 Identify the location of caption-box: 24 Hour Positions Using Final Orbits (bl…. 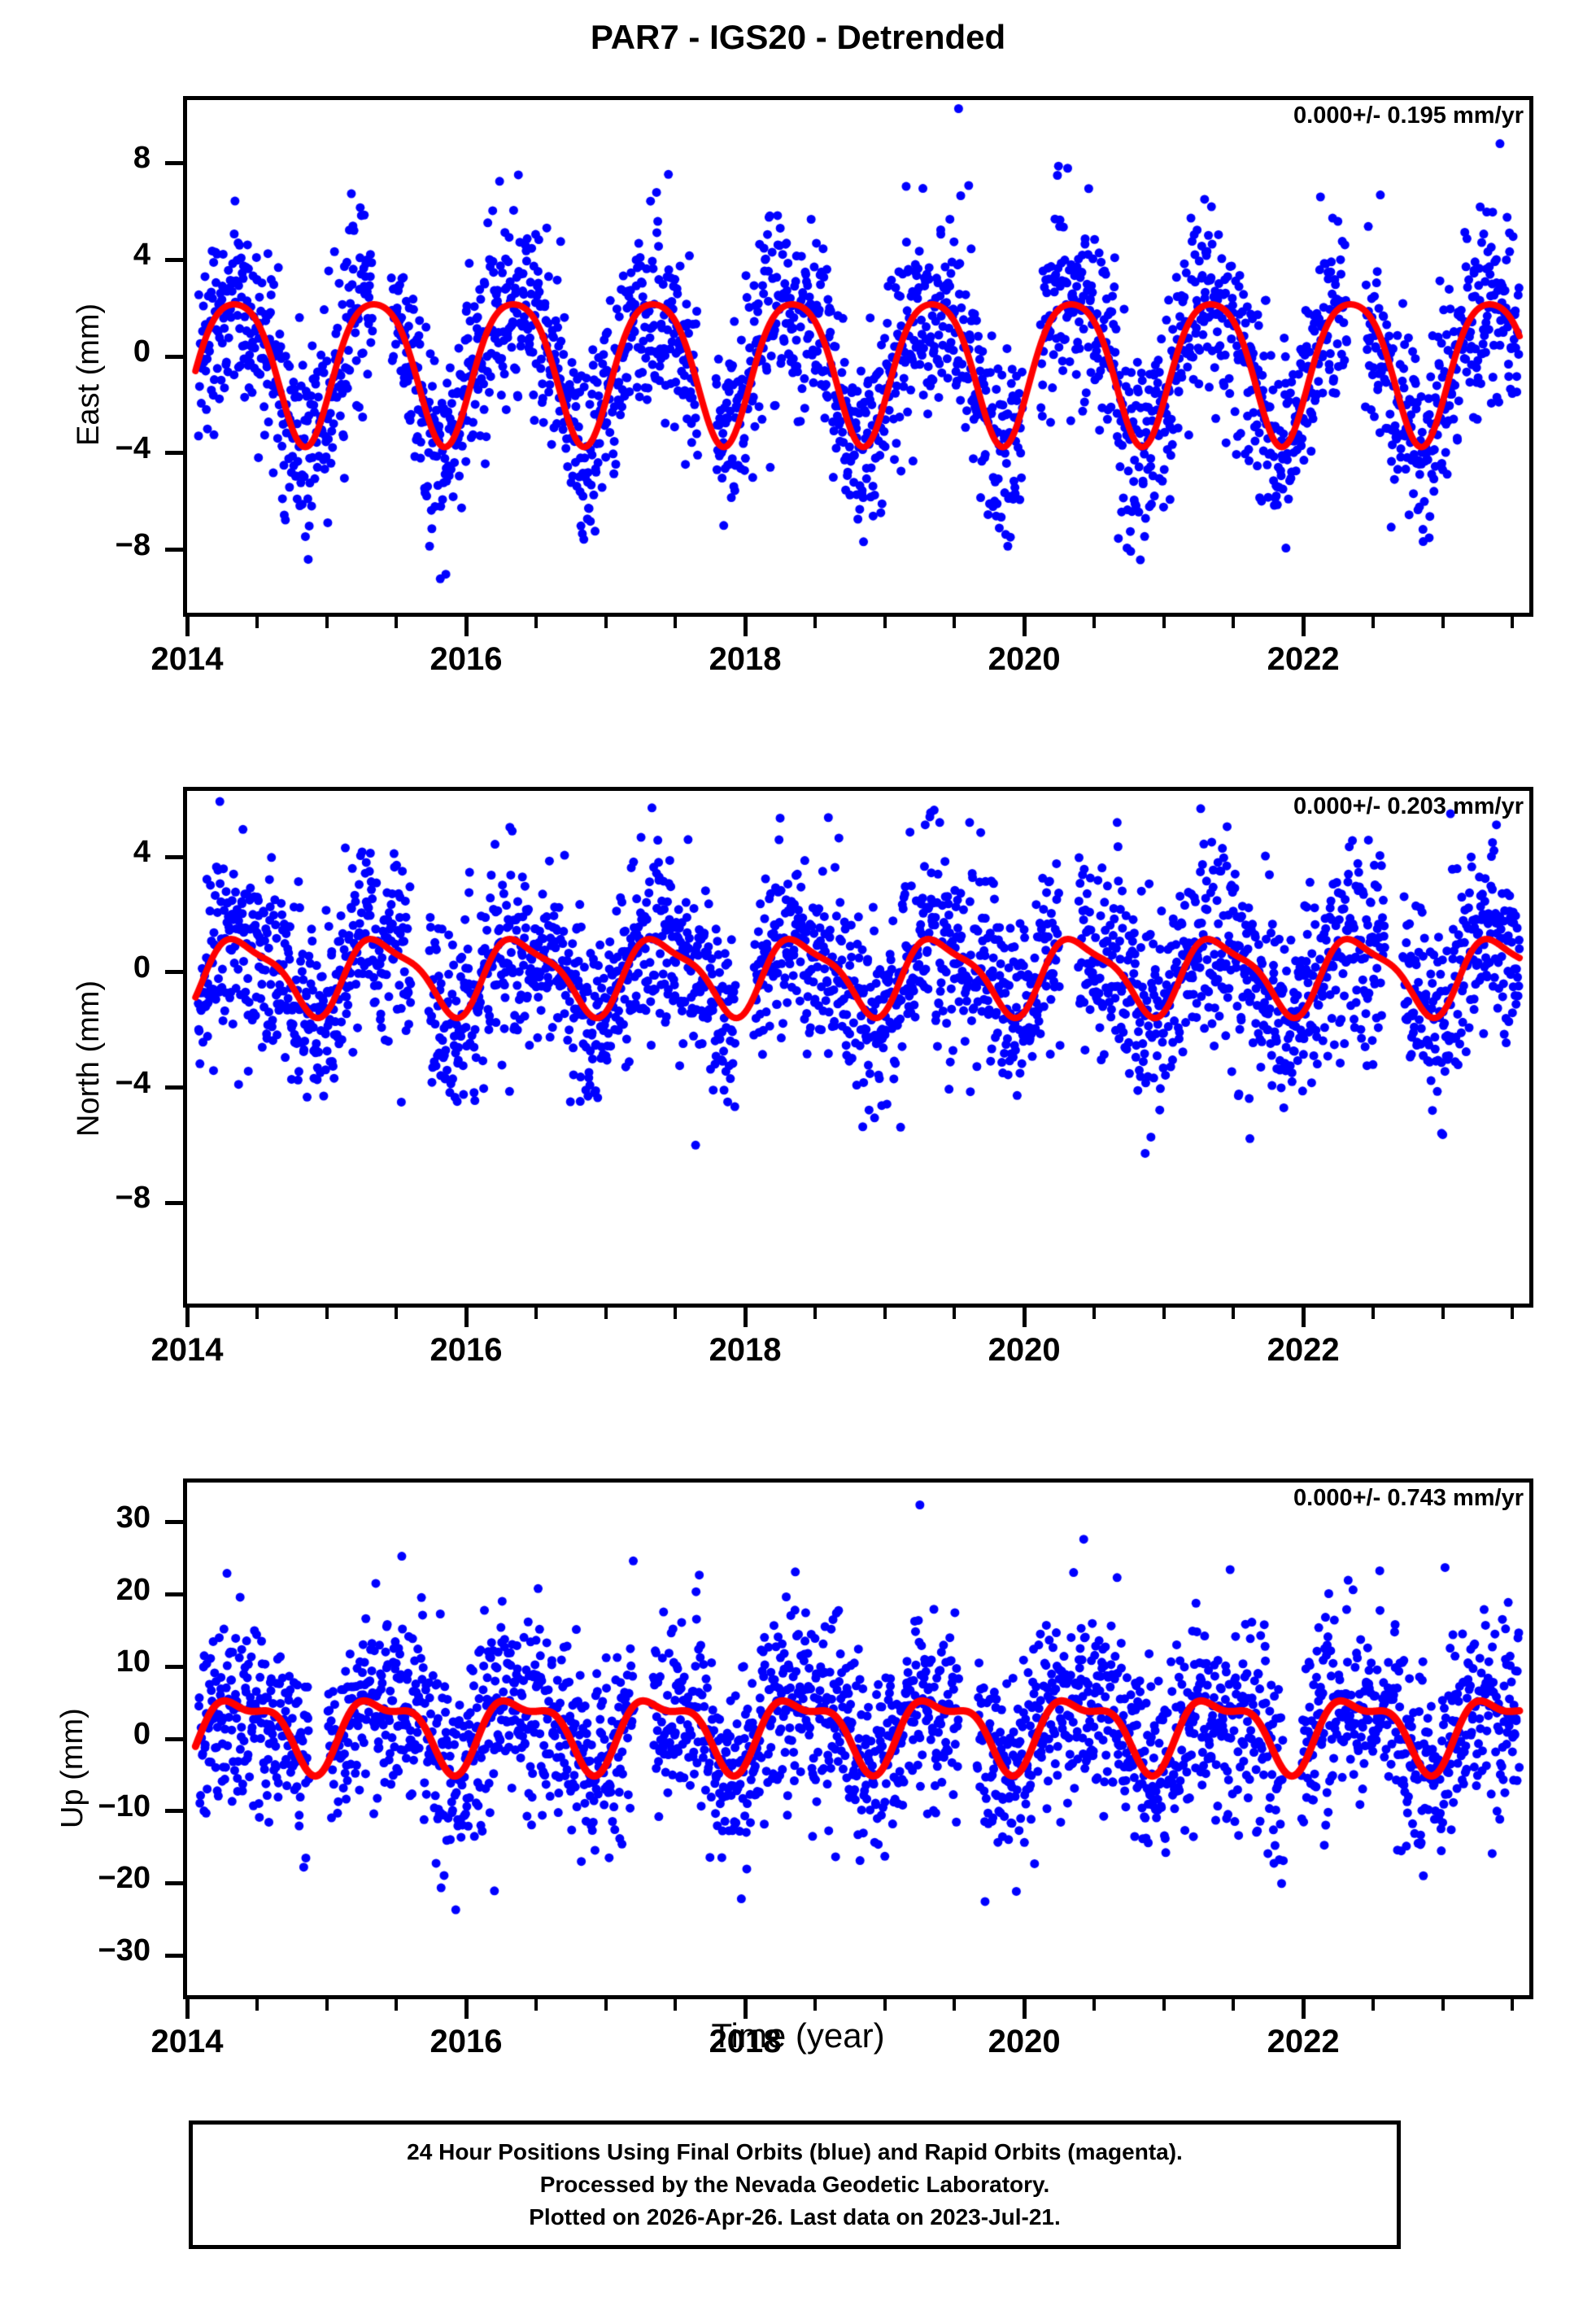
(795, 2184).